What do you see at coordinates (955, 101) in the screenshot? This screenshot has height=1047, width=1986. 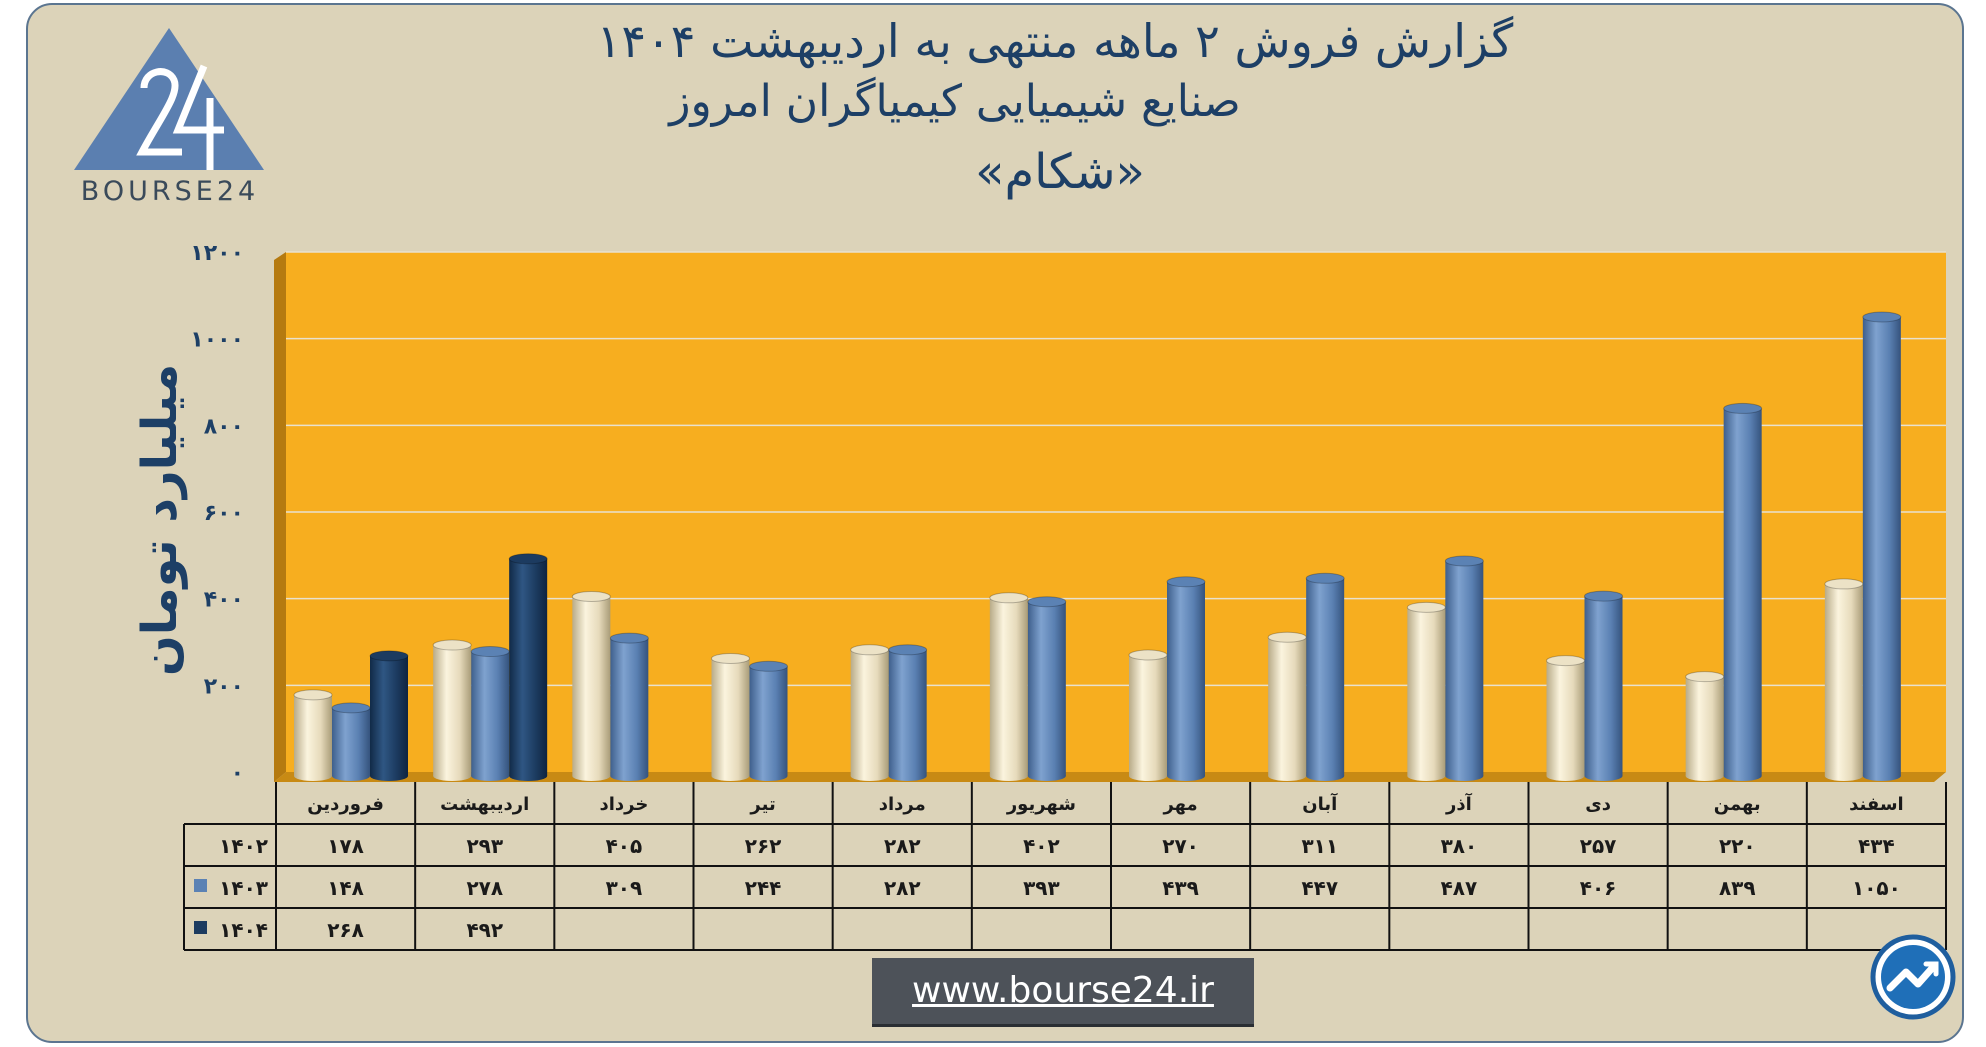 I see `company-name: صنایع شیمیایی کیمیاگران امروز` at bounding box center [955, 101].